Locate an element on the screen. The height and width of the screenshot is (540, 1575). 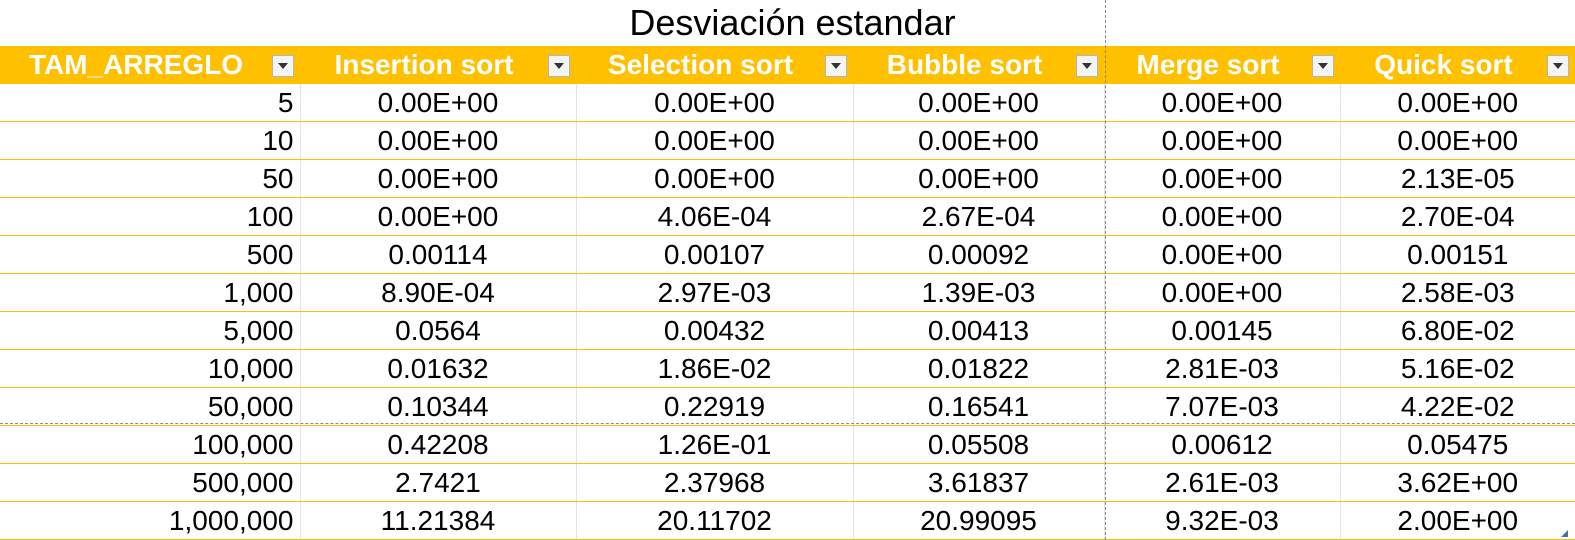
cell-tam-arreglo: 100,000 is located at coordinates (150, 444).